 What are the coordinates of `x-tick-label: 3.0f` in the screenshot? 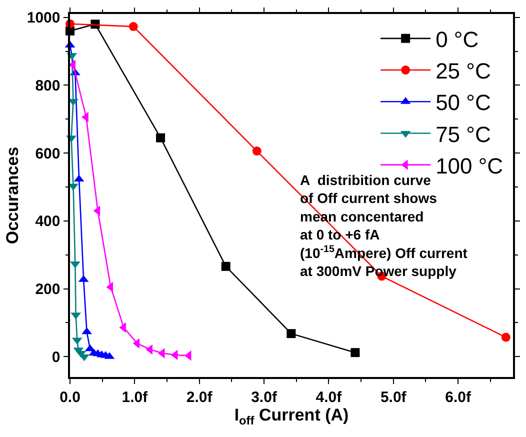 It's located at (264, 397).